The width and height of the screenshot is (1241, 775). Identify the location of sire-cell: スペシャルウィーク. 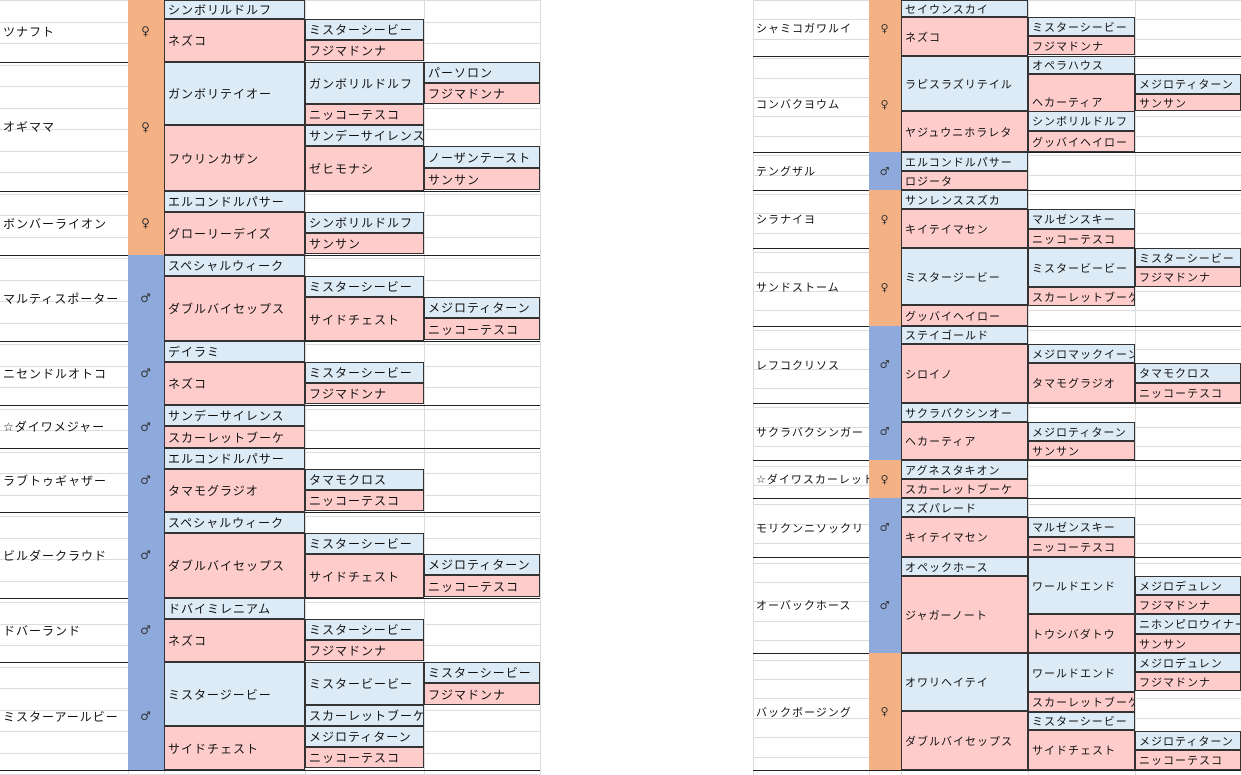
(234, 522).